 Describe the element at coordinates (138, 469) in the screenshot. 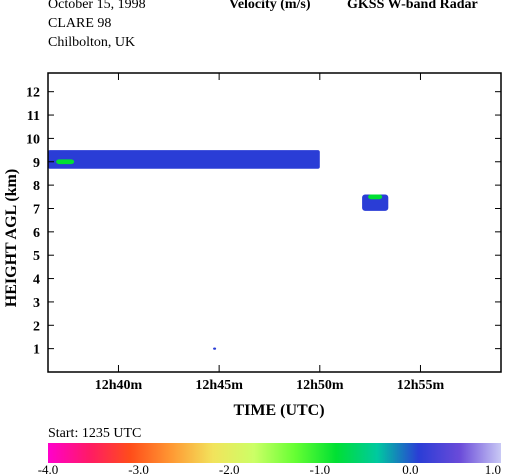

I see `colorbar-tick-label: -3.0` at that location.